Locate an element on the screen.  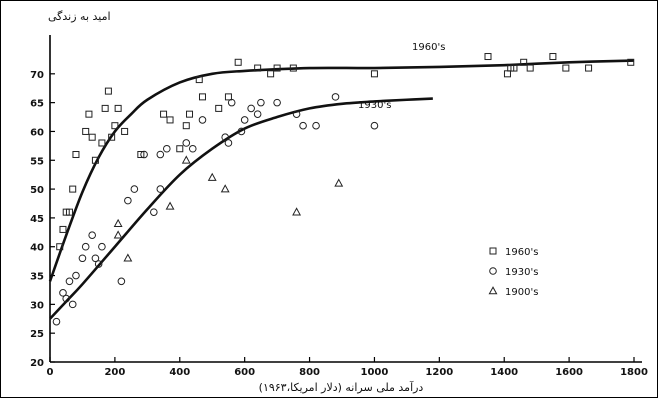
y-tick-label: 25 is located at coordinates (37, 334).